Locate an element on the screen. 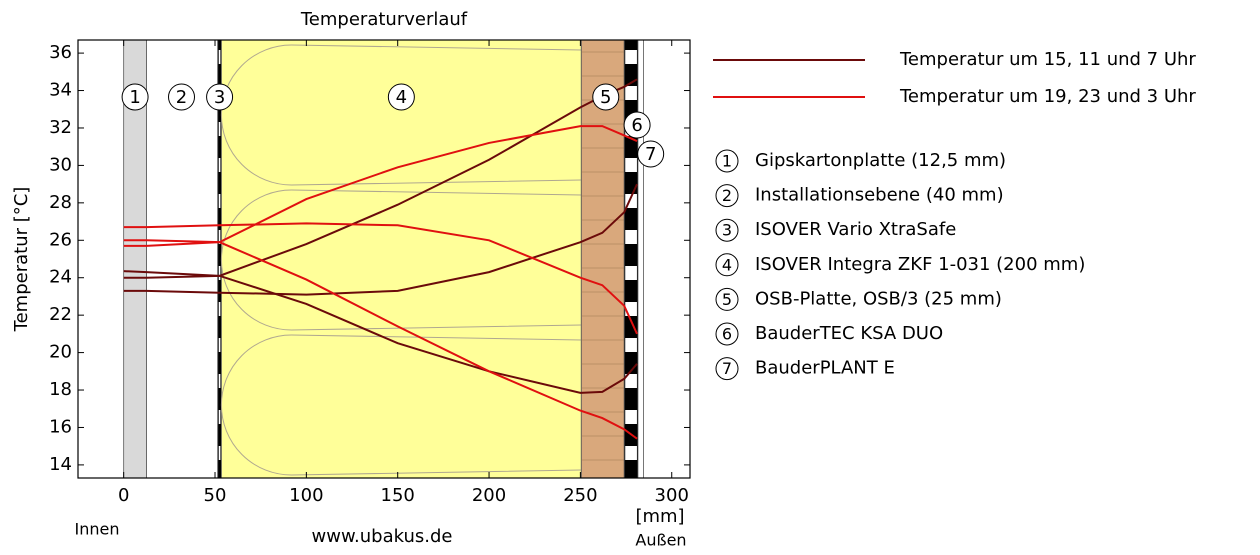  y-tick-label: 30 is located at coordinates (60, 164).